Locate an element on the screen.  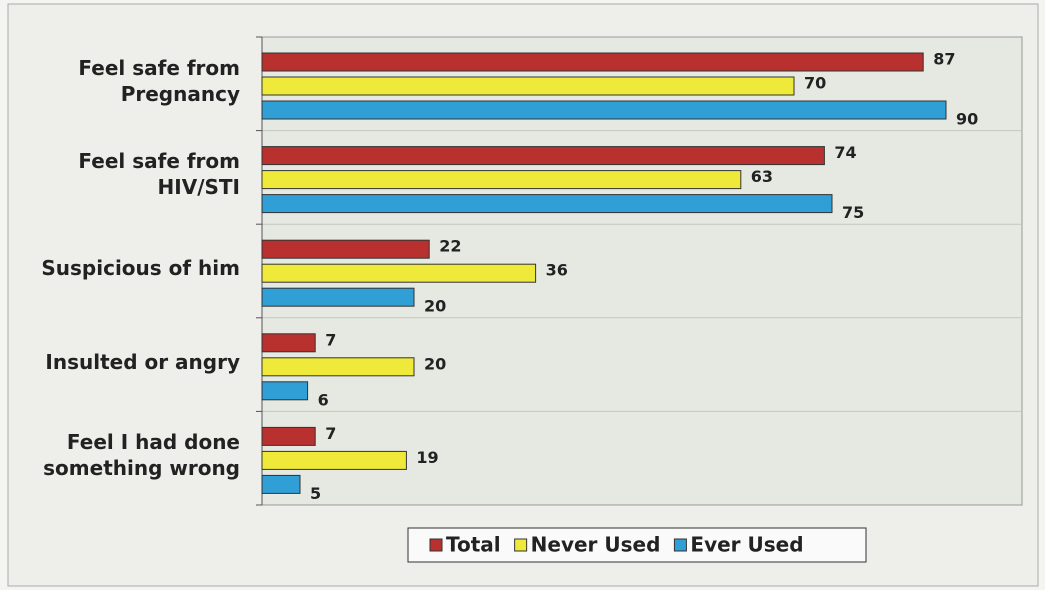
data-label: 5 is located at coordinates (315, 493).